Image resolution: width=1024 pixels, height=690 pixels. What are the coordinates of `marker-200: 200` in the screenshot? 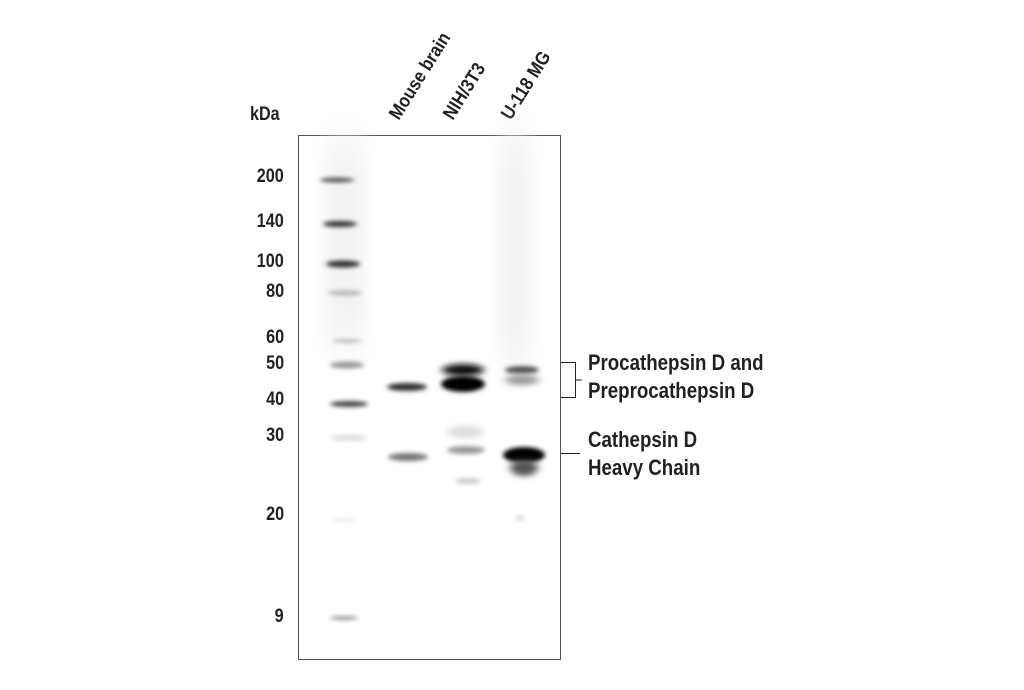 It's located at (270, 176).